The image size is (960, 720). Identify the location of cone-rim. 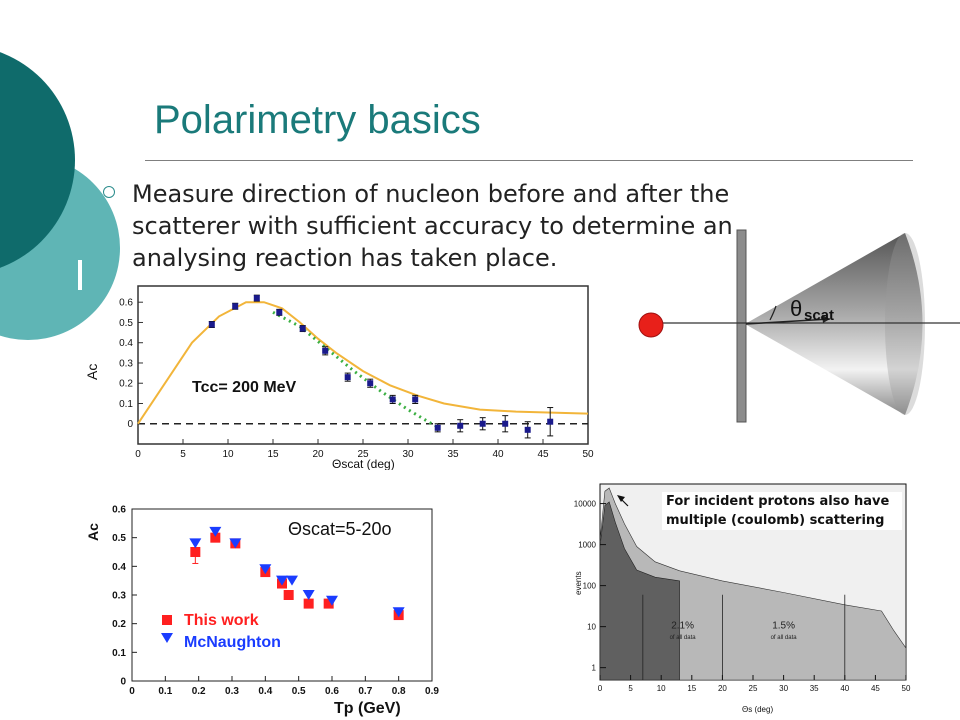
(905, 324).